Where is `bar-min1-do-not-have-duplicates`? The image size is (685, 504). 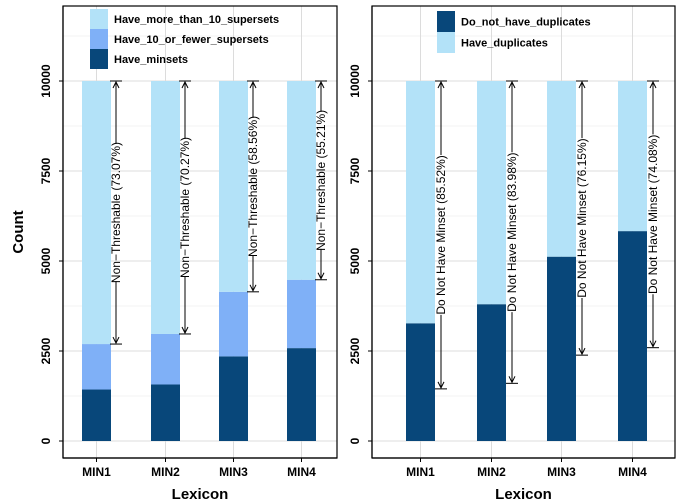 bar-min1-do-not-have-duplicates is located at coordinates (420, 382).